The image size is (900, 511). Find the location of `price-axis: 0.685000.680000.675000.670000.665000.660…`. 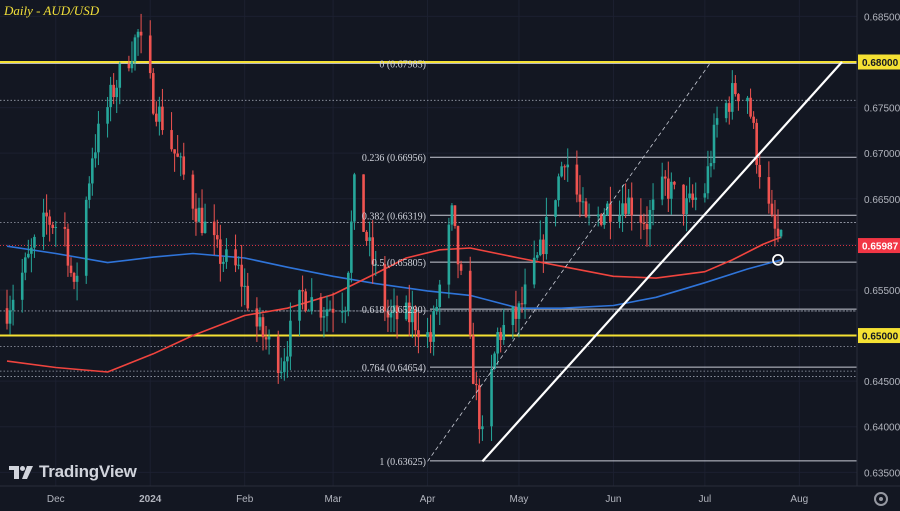

price-axis: 0.685000.680000.675000.670000.665000.660… is located at coordinates (878, 255).